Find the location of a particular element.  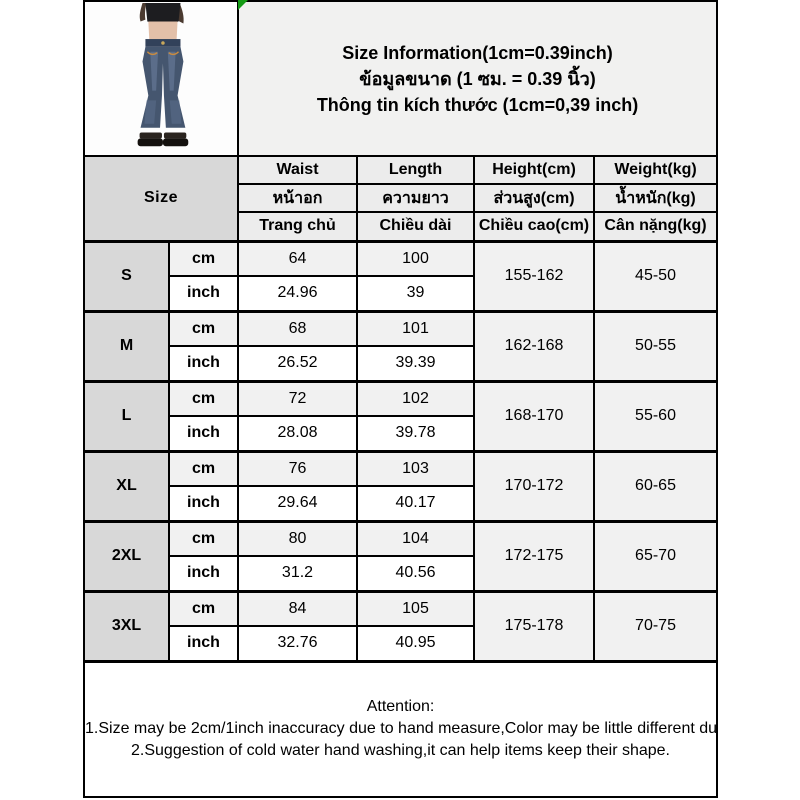

table-row: S cm 64 100 155-162 45-50 is located at coordinates (401, 275).